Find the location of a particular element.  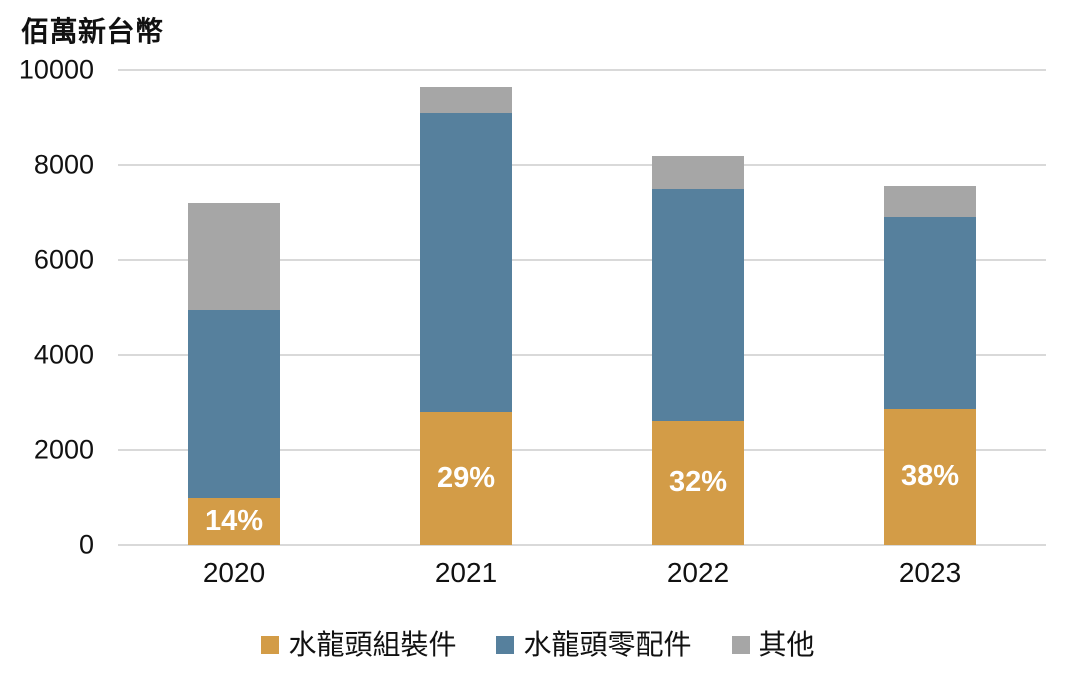

y-tick-label-6000: 6000 is located at coordinates (63, 259).